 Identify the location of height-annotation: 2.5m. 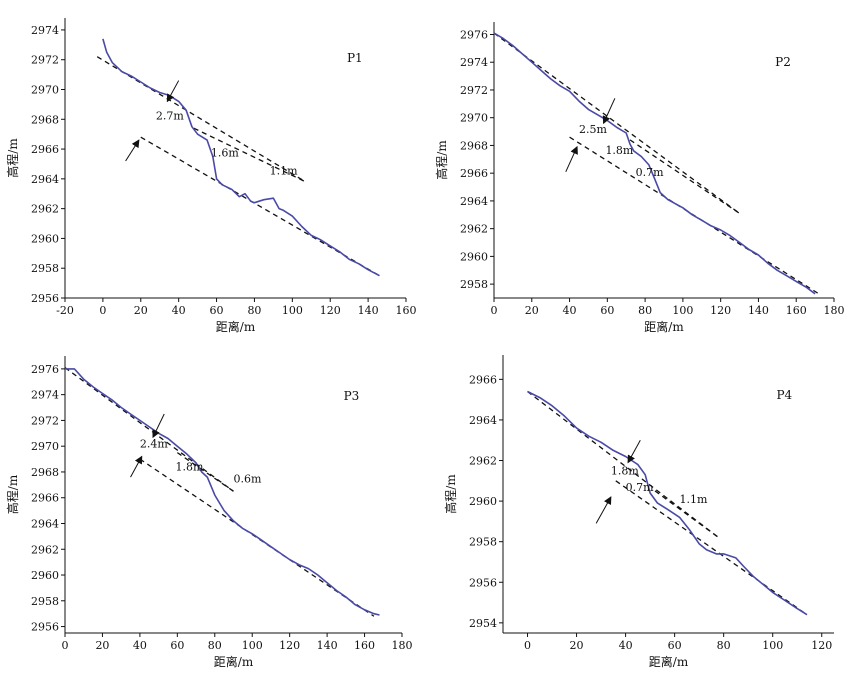
(593, 129).